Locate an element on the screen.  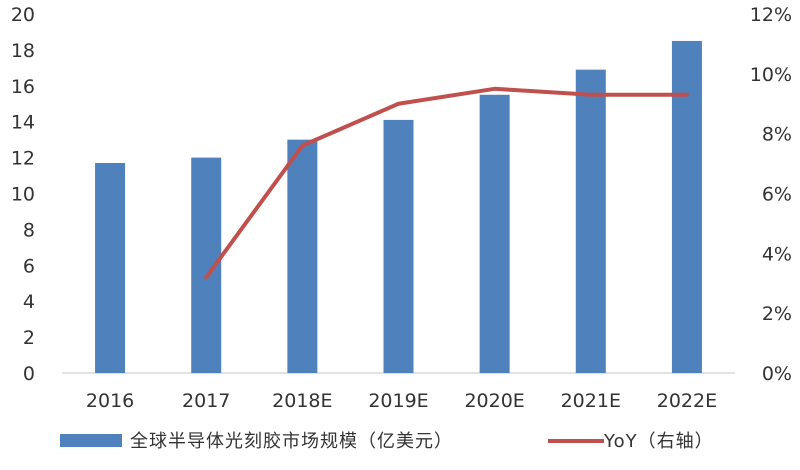
category-label: 2022E is located at coordinates (687, 401).